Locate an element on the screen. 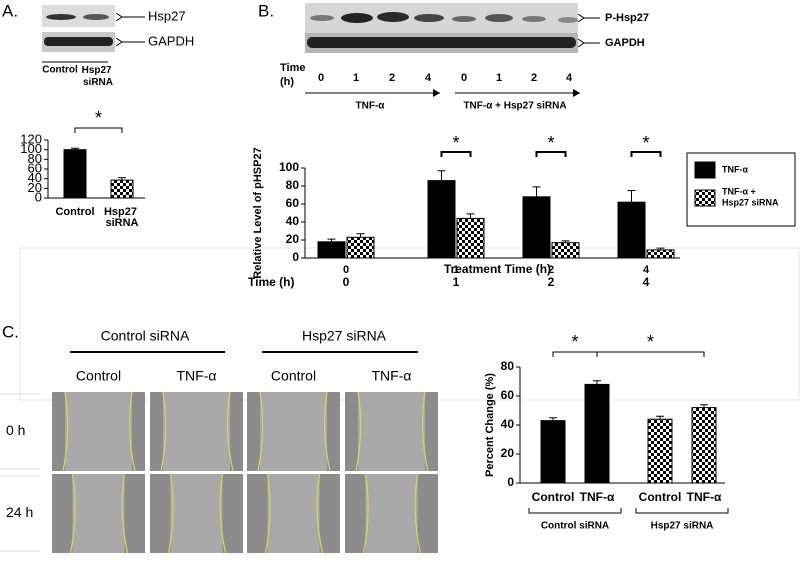 The height and width of the screenshot is (562, 800). treatment-label: TNF-α + Hsp27 siRNA is located at coordinates (514, 106).